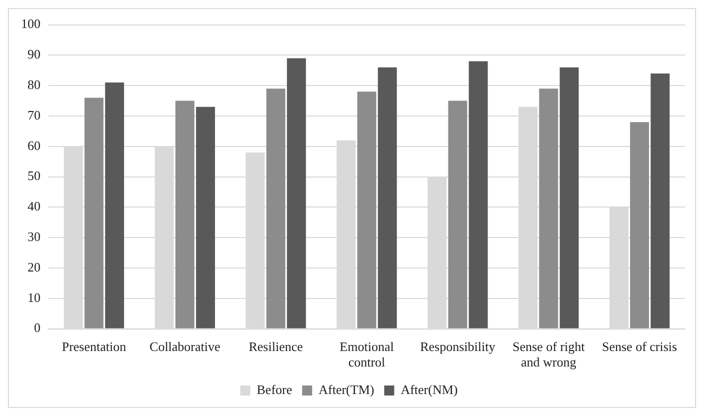 The width and height of the screenshot is (704, 417). Describe the element at coordinates (34, 54) in the screenshot. I see `y-tick-label: 90` at that location.